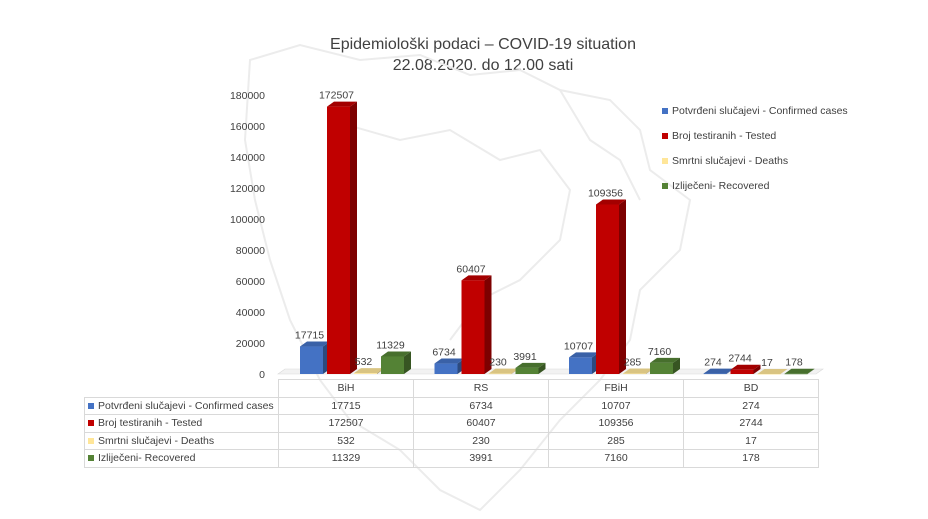 Image resolution: width=928 pixels, height=519 pixels. I want to click on table-cell: 2744, so click(751, 423).